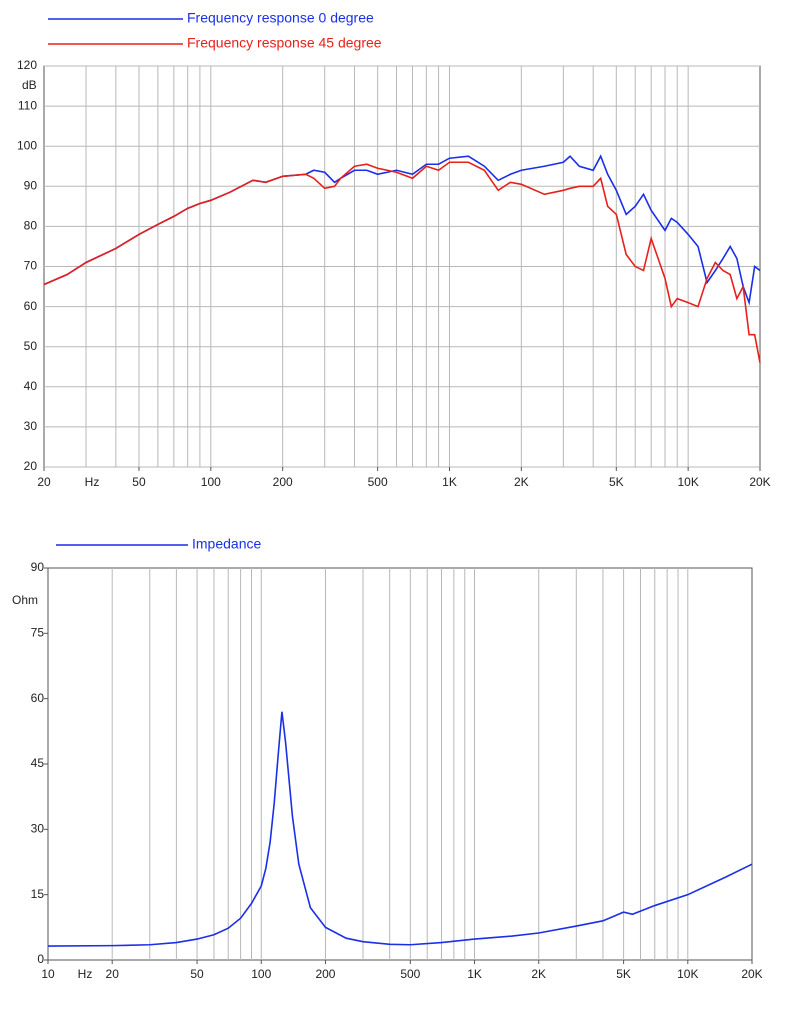 The image size is (800, 1012). I want to click on legend-label: Frequency response 0 degree, so click(280, 18).